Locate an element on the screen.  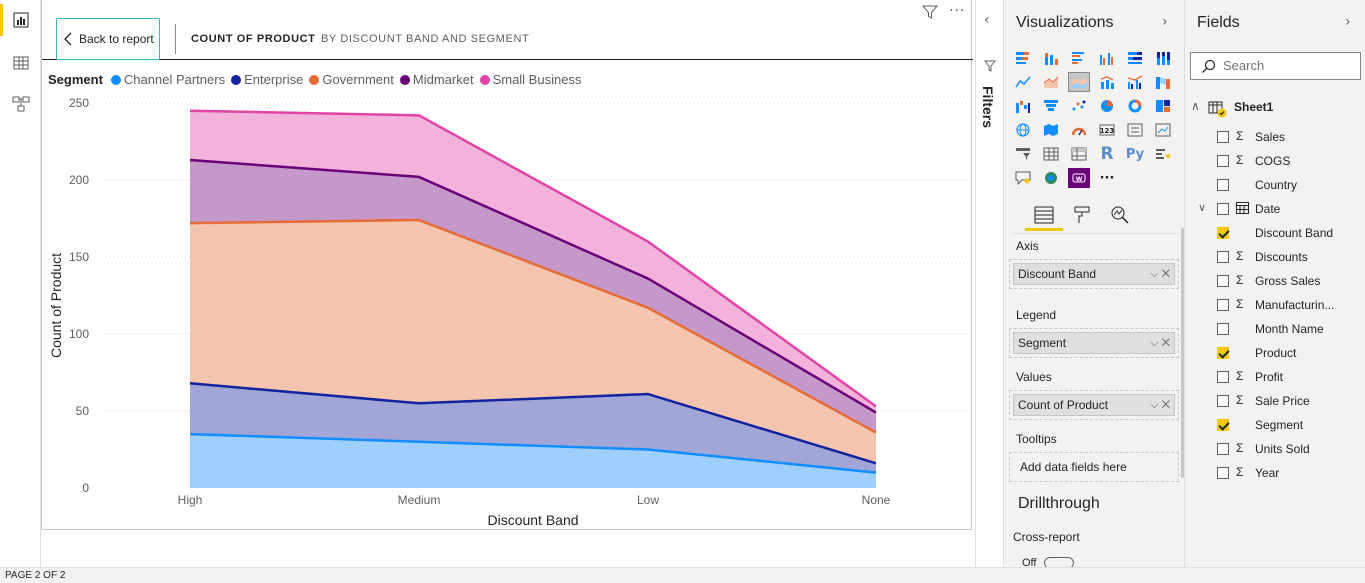
values-field-pill: Count of Product ⌵ ✕ is located at coordinates (1094, 405).